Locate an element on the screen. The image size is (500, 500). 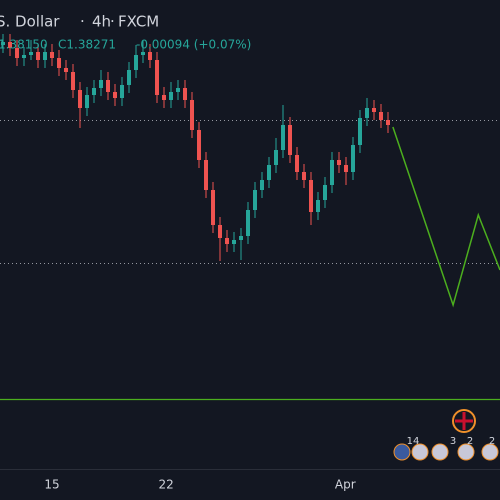
event-count: 3 is located at coordinates (453, 441).